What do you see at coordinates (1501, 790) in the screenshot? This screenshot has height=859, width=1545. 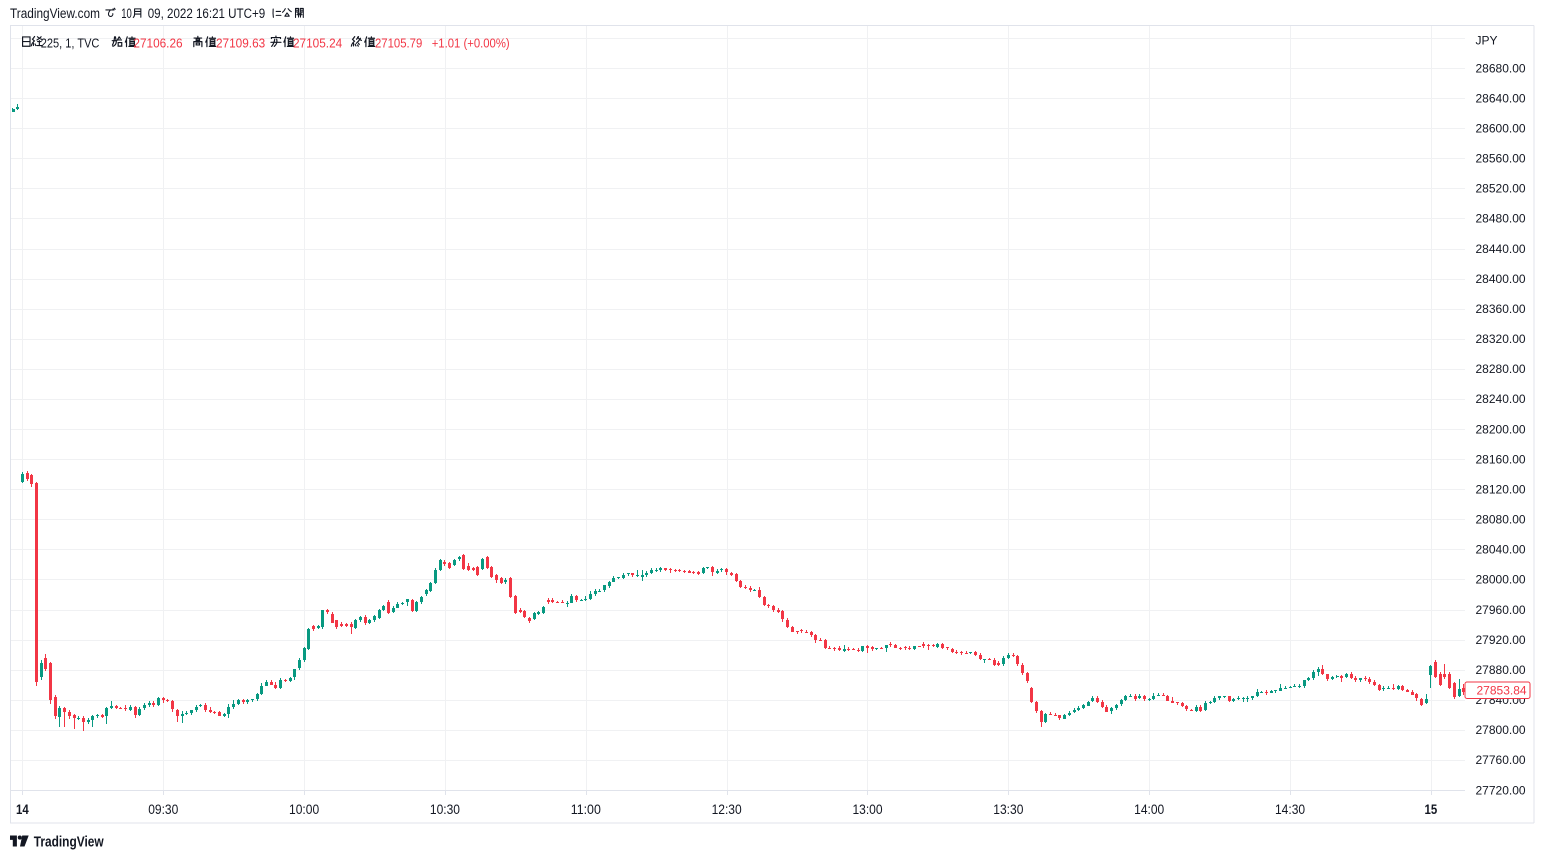 I see `svg-text: 27720.00` at bounding box center [1501, 790].